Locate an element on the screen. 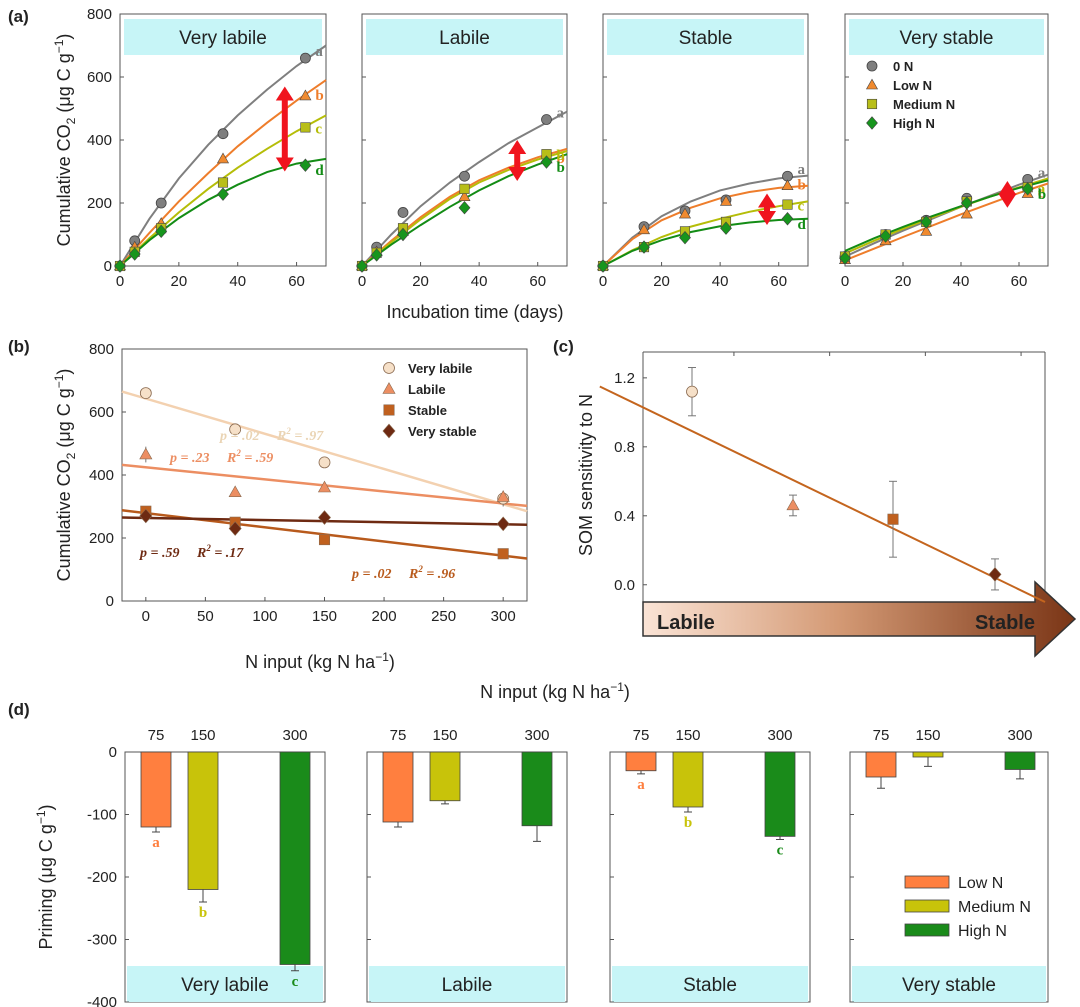 The width and height of the screenshot is (1080, 1007). fit-line-high-n is located at coordinates (946, 215).